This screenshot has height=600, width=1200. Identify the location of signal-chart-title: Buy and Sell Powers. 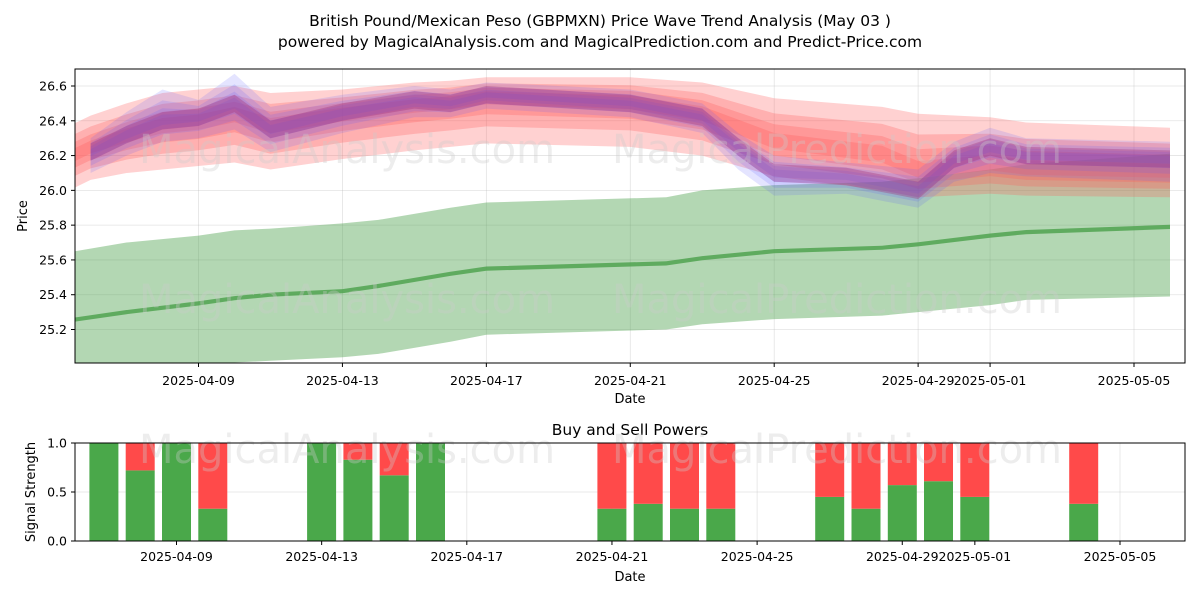
(630, 430).